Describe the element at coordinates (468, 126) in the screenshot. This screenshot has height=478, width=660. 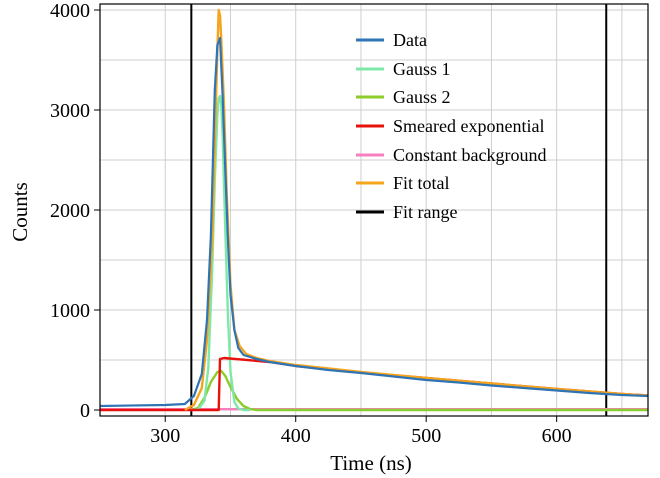
I see `legend-label-smeared-exponential: Smeared exponential` at that location.